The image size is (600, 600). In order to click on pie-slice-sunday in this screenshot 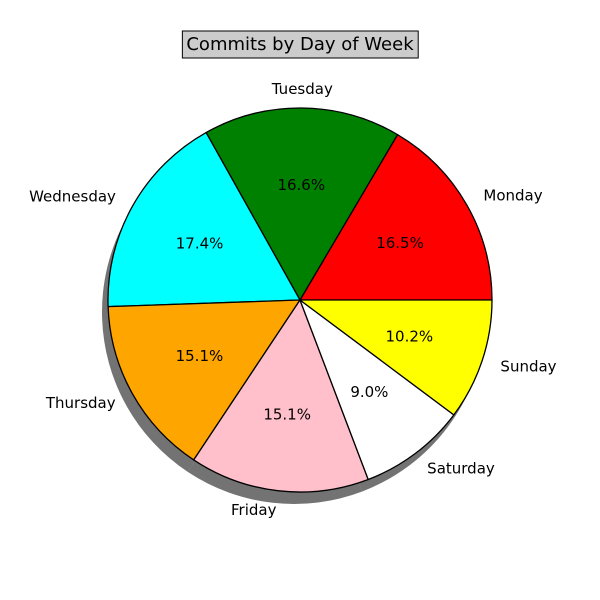, I will do `click(396, 357)`.